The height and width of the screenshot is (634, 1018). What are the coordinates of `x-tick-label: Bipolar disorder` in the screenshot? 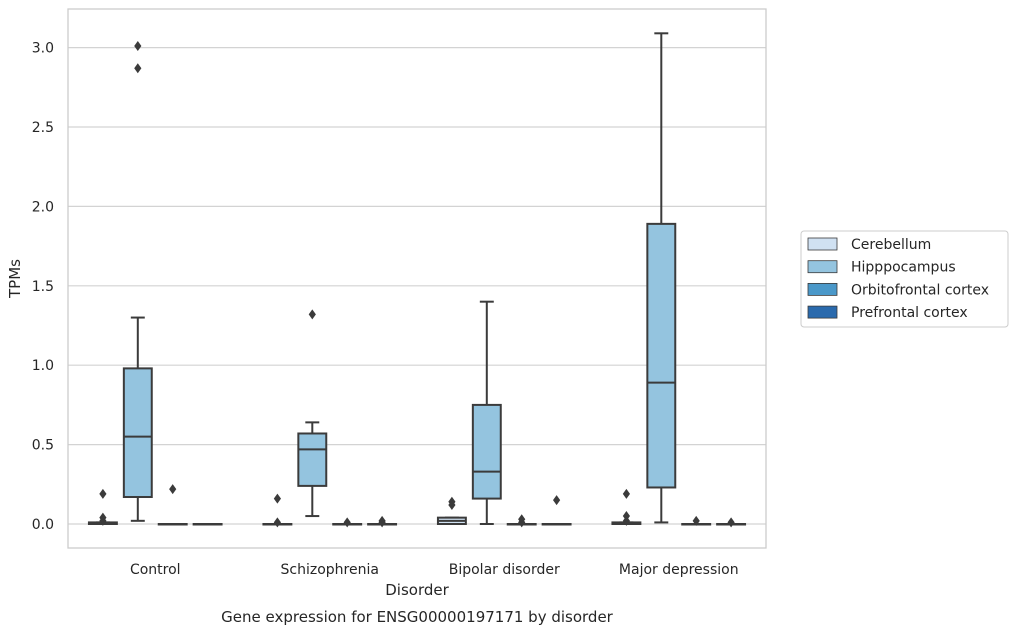 It's located at (504, 570).